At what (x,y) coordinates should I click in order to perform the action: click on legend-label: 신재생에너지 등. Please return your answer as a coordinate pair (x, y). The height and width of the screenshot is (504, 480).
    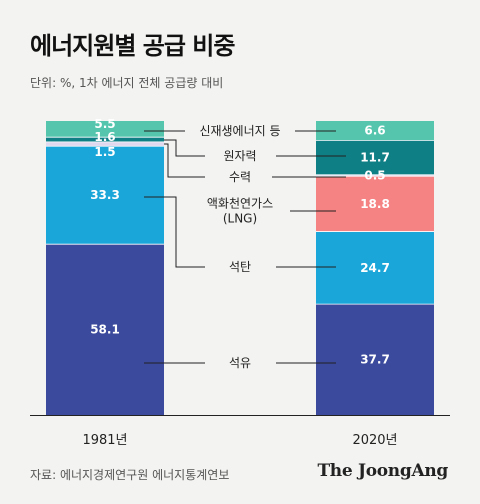
    Looking at the image, I should click on (239, 131).